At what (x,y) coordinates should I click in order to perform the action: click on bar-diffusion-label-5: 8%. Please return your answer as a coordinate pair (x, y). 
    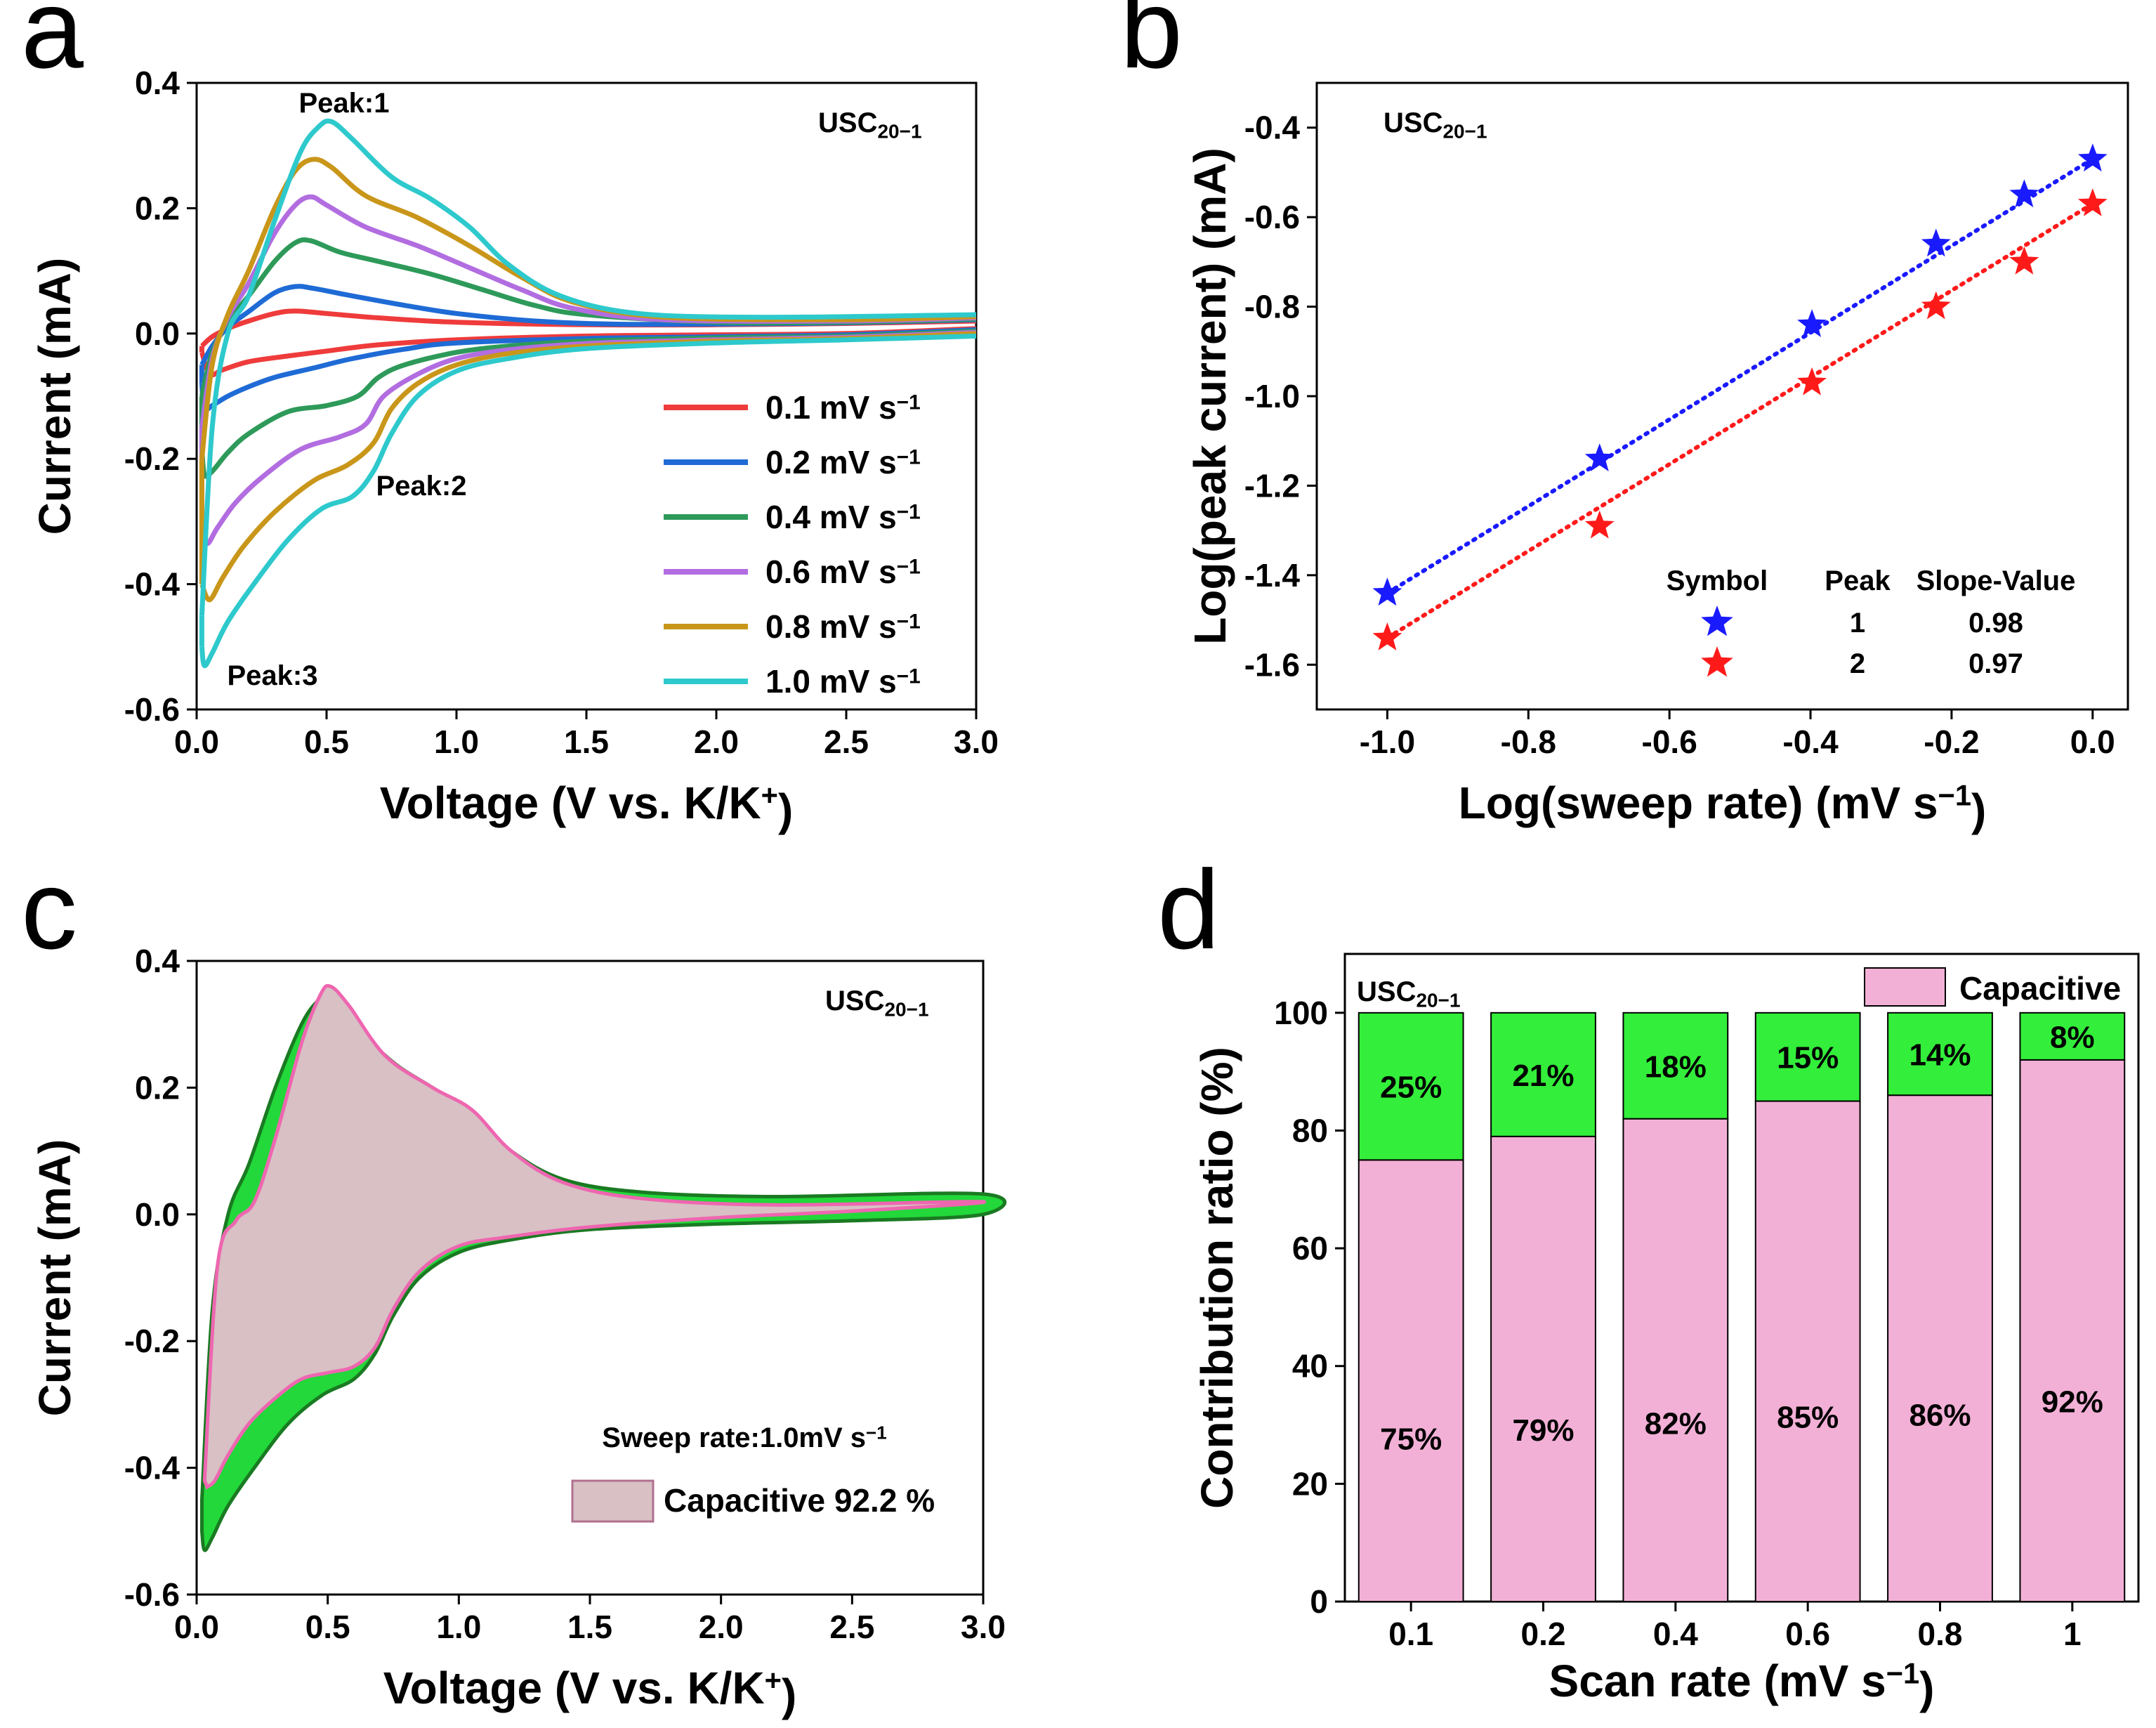
    Looking at the image, I should click on (2072, 1037).